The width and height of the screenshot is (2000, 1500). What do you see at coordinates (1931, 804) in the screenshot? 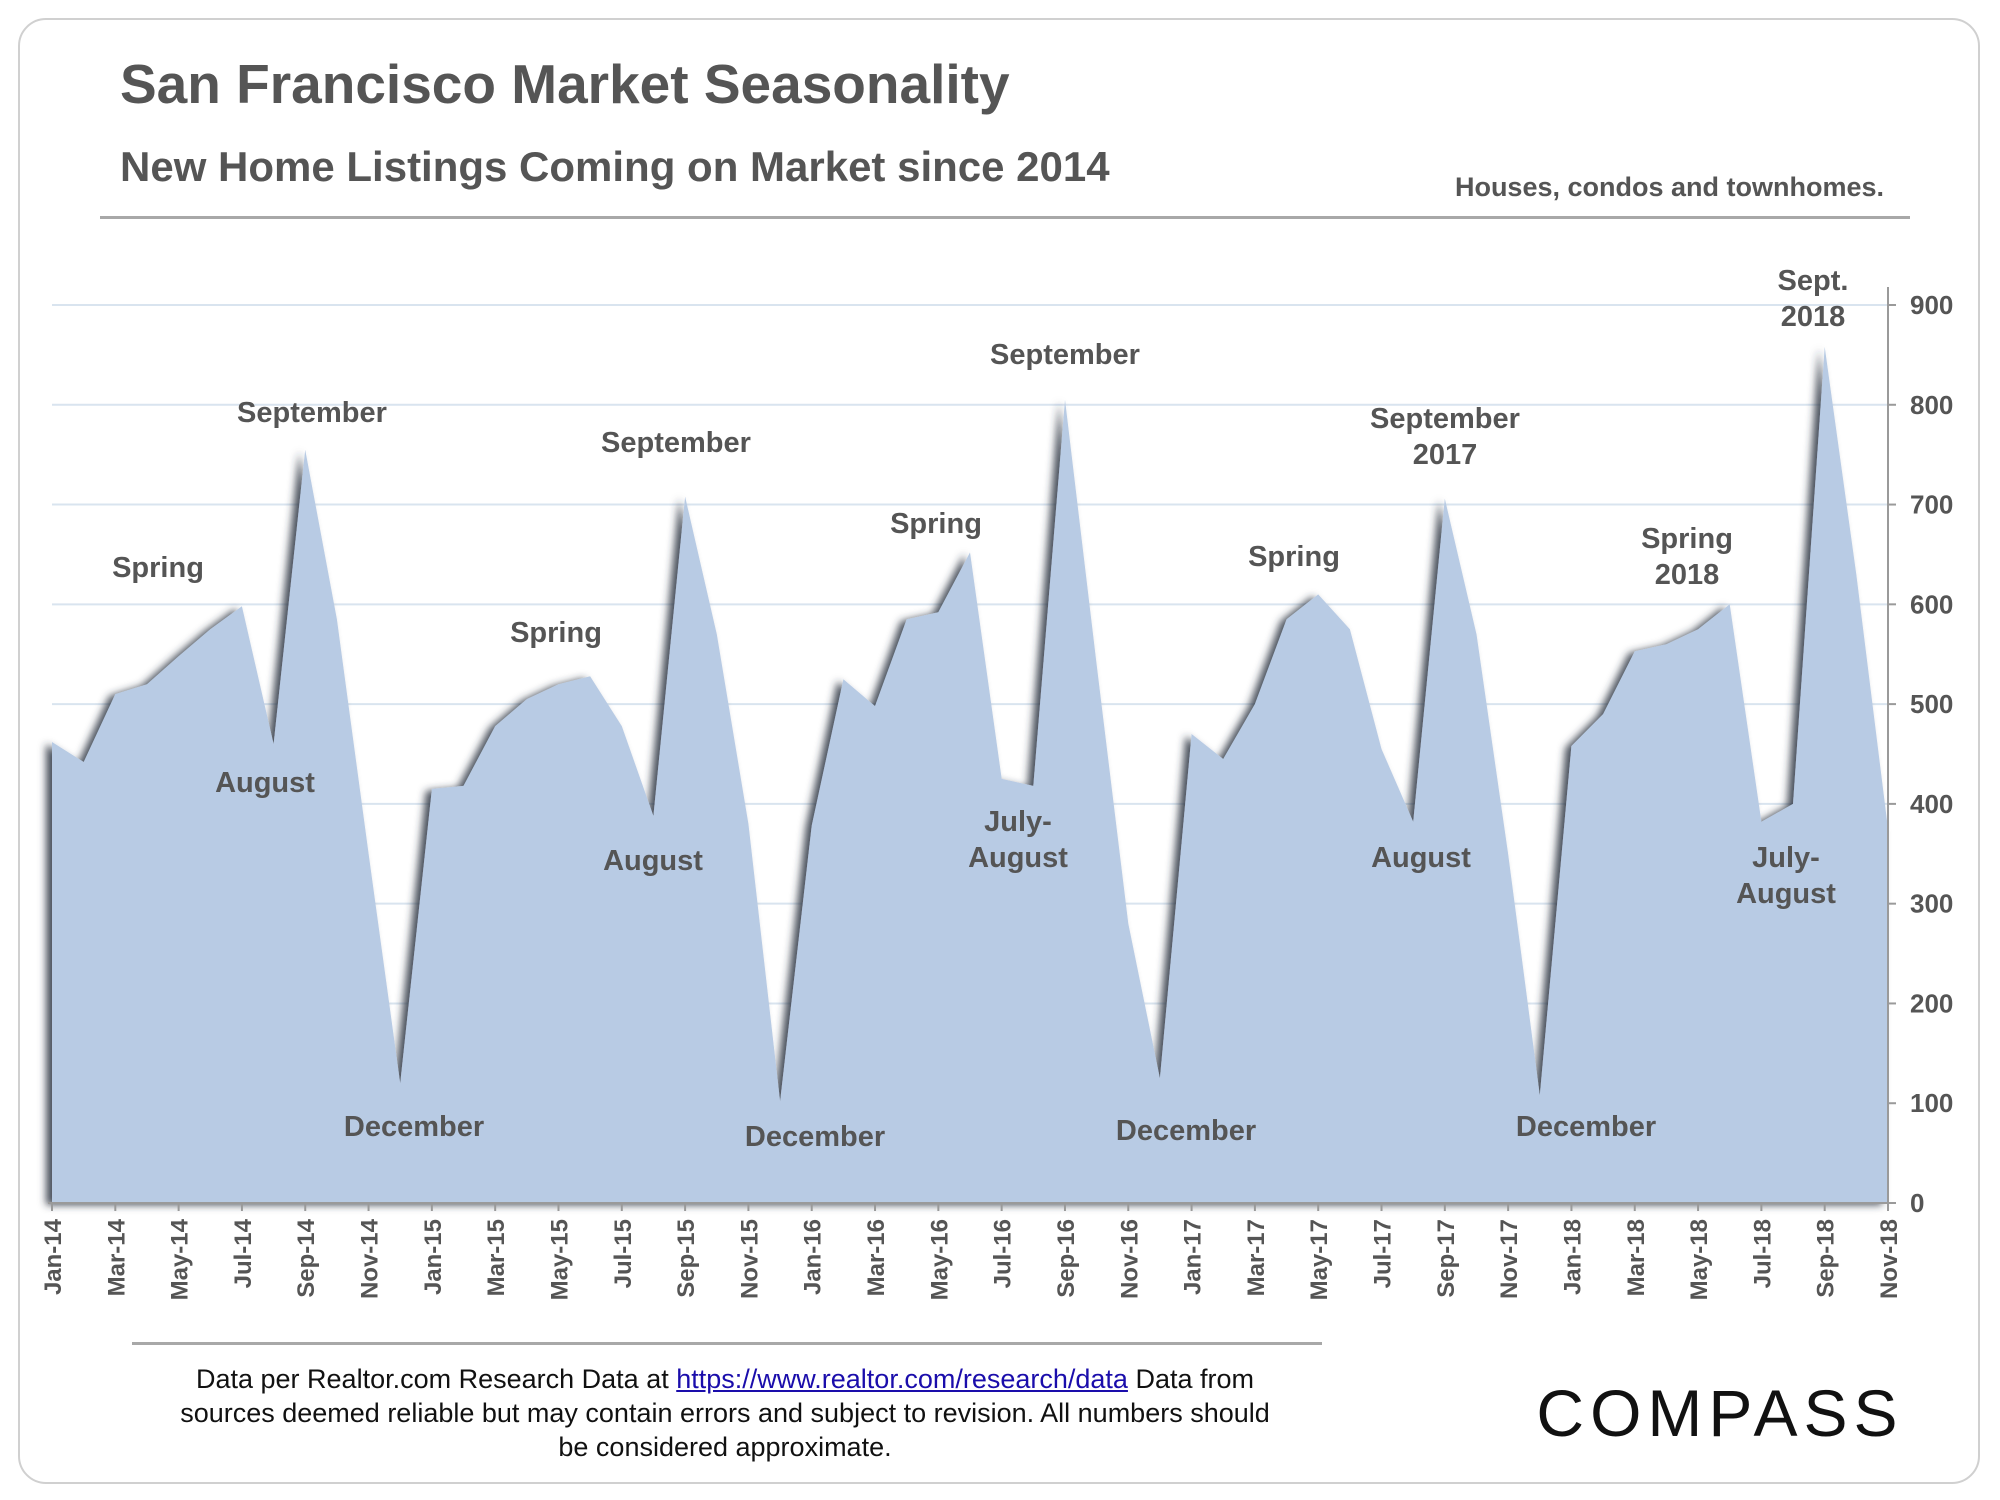
I see `y-tick-label: 400` at bounding box center [1931, 804].